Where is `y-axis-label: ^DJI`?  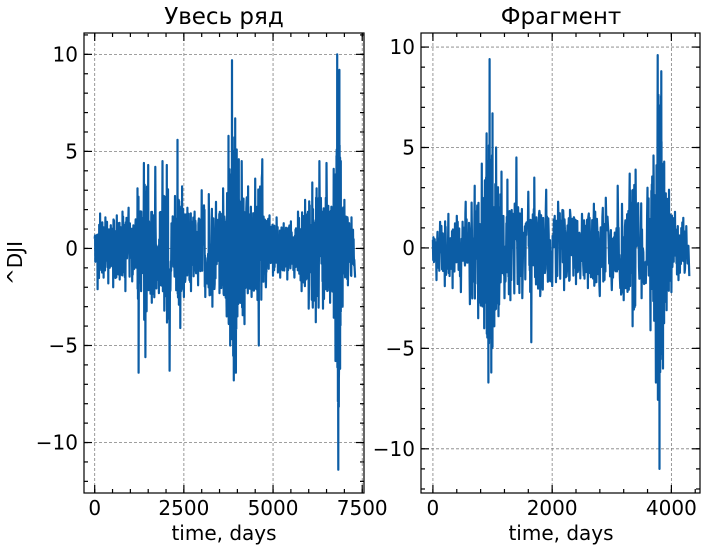
y-axis-label: ^DJI is located at coordinates (15, 263).